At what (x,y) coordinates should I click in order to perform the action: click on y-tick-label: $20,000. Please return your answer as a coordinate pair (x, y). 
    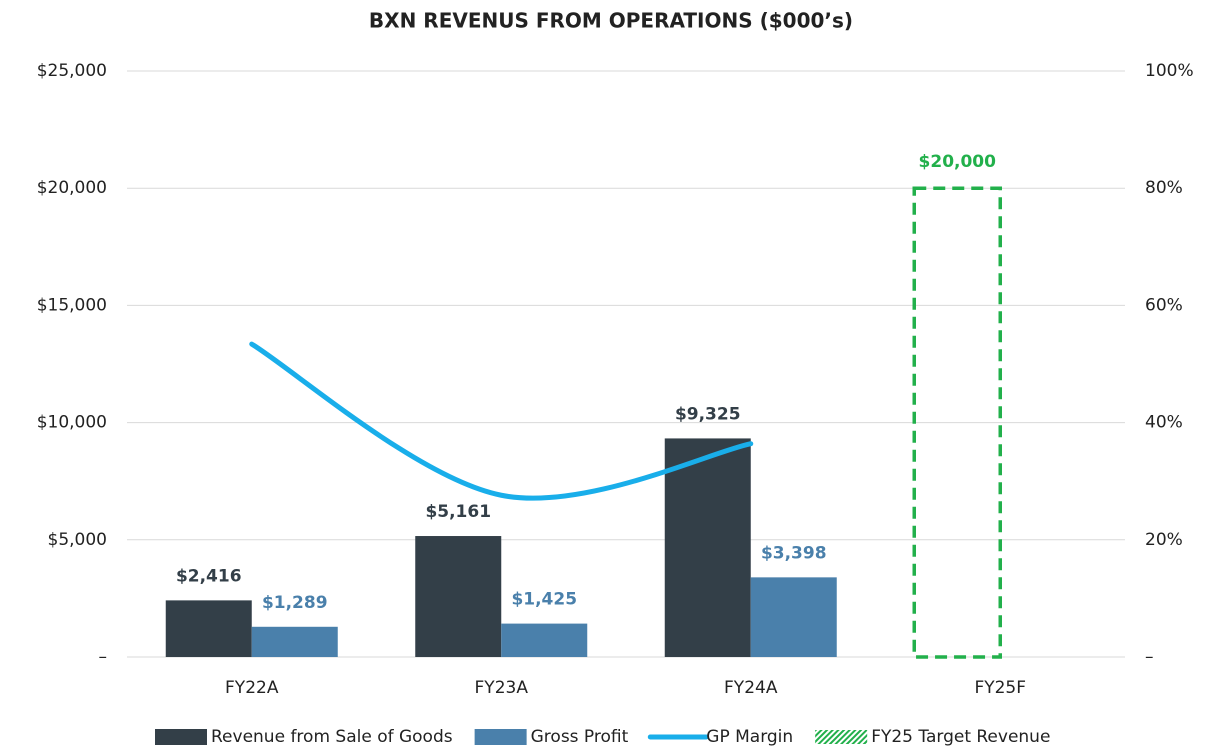
    Looking at the image, I should click on (72, 188).